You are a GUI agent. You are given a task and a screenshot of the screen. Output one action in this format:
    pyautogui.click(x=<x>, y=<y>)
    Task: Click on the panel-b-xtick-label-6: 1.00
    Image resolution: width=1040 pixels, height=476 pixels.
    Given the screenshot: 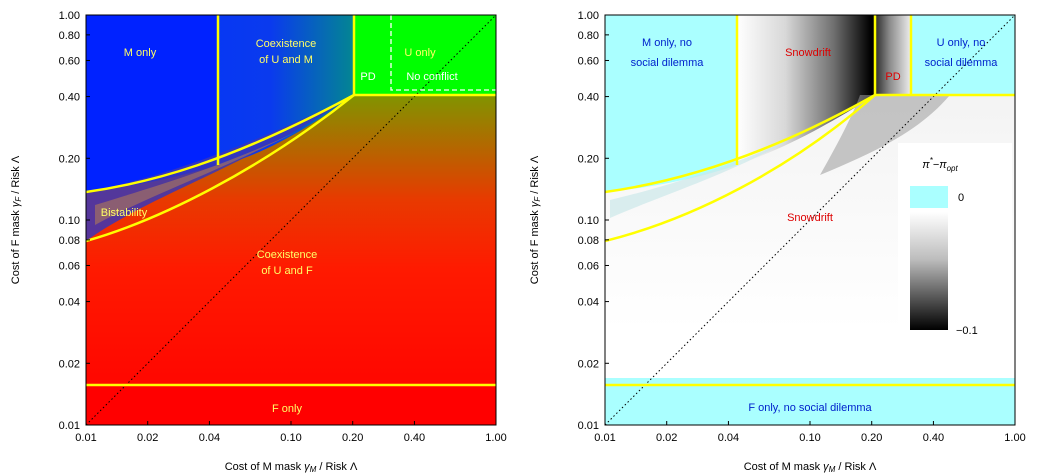 What is the action you would take?
    pyautogui.click(x=1014, y=438)
    